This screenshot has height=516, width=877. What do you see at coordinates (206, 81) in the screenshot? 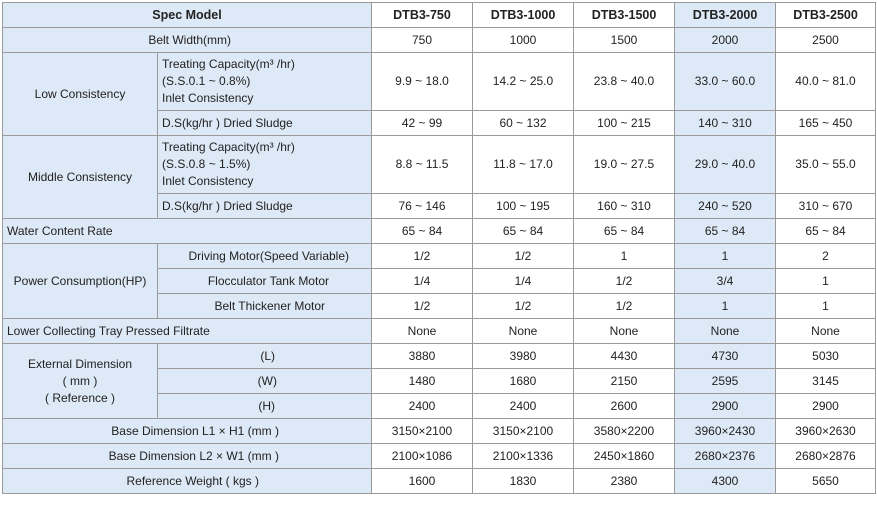
I see `label-line: (S.S.0.1 ~ 0.8%)` at bounding box center [206, 81].